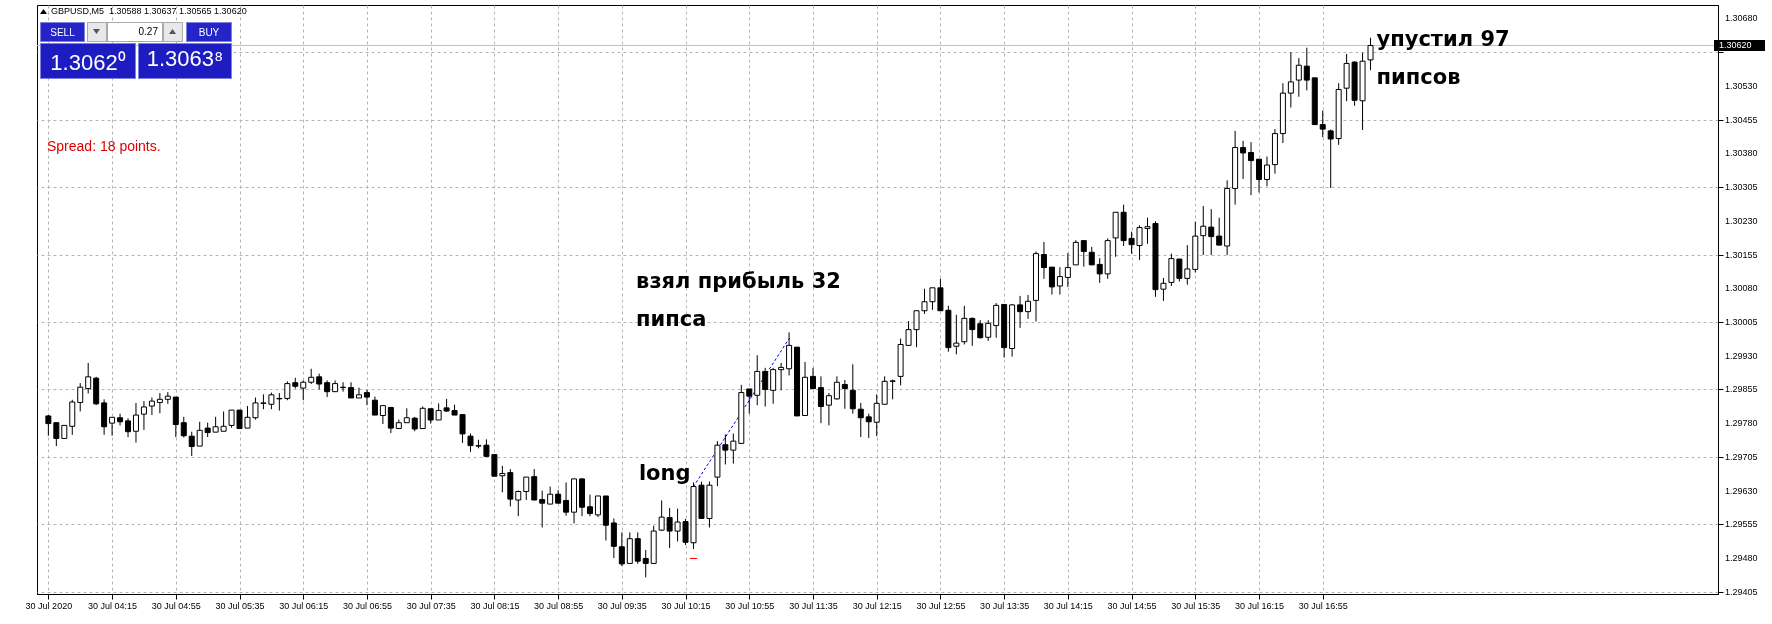 This screenshot has height=624, width=1772. Describe the element at coordinates (113, 605) in the screenshot. I see `x-tick-label: 30 Jul 04:15` at that location.